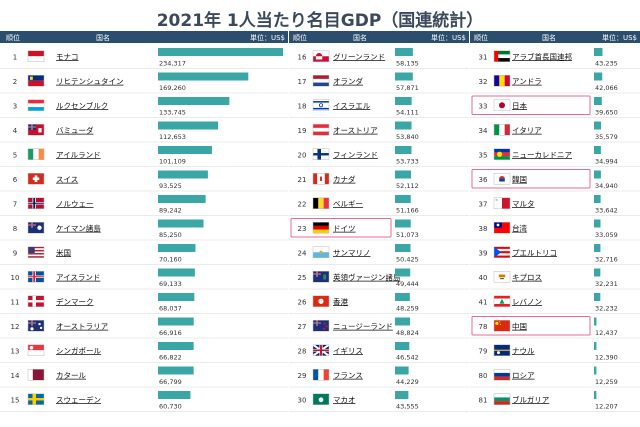 The height and width of the screenshot is (427, 640). I want to click on table-row: 12 オーストラリア 66,916, so click(144, 328).